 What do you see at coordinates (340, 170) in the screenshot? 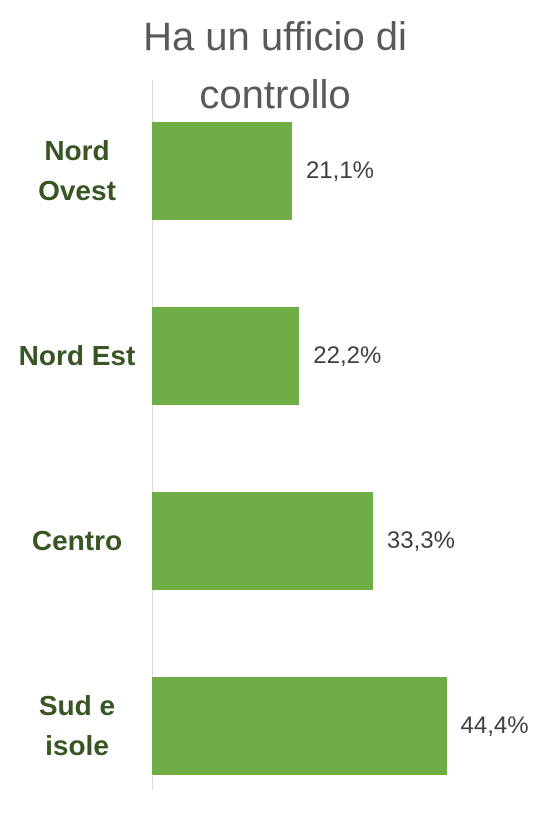
I see `value-label: 21,1%` at bounding box center [340, 170].